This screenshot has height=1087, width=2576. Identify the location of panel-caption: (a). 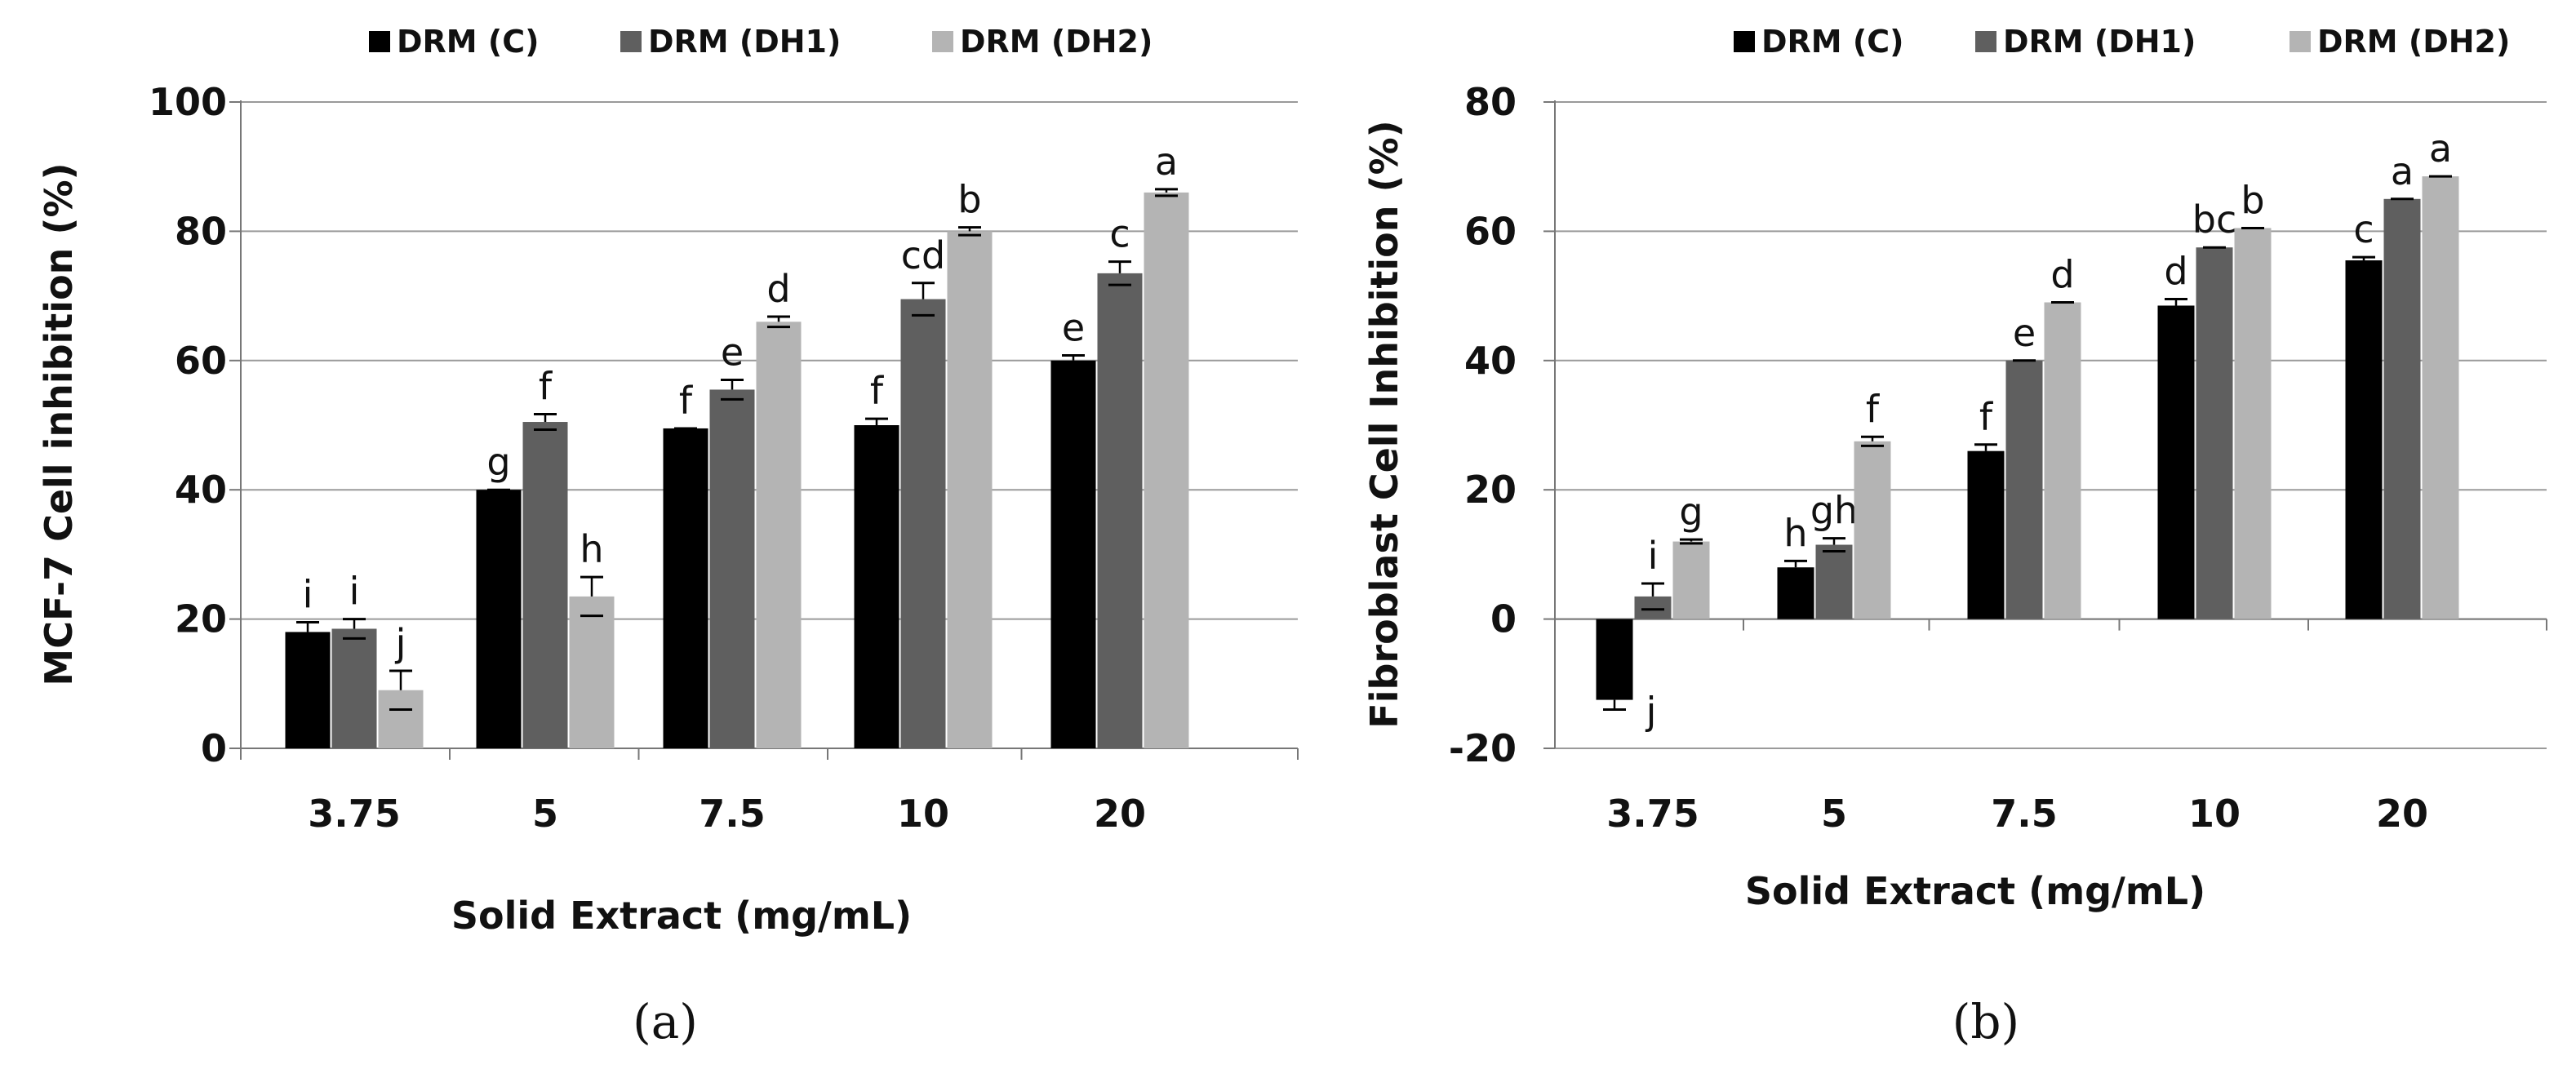
(665, 1021).